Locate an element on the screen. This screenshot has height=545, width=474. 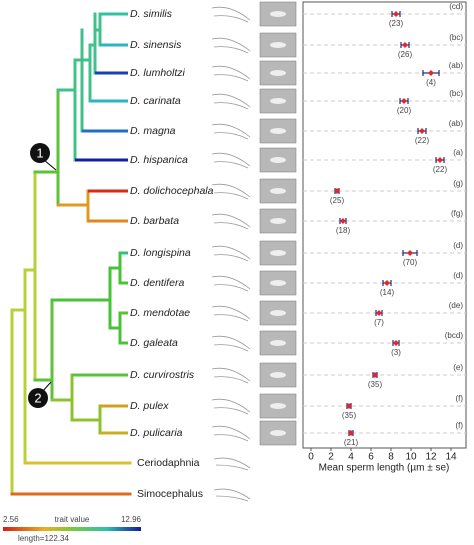
tip-label: D. dentifera is located at coordinates (157, 283).